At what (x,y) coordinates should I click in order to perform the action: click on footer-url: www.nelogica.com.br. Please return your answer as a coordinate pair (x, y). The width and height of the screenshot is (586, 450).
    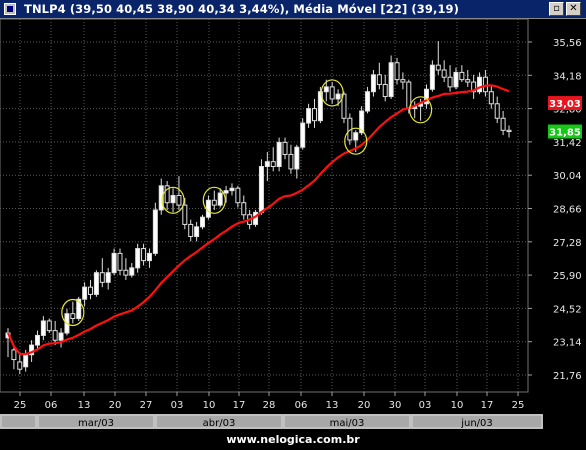
    Looking at the image, I should click on (293, 439).